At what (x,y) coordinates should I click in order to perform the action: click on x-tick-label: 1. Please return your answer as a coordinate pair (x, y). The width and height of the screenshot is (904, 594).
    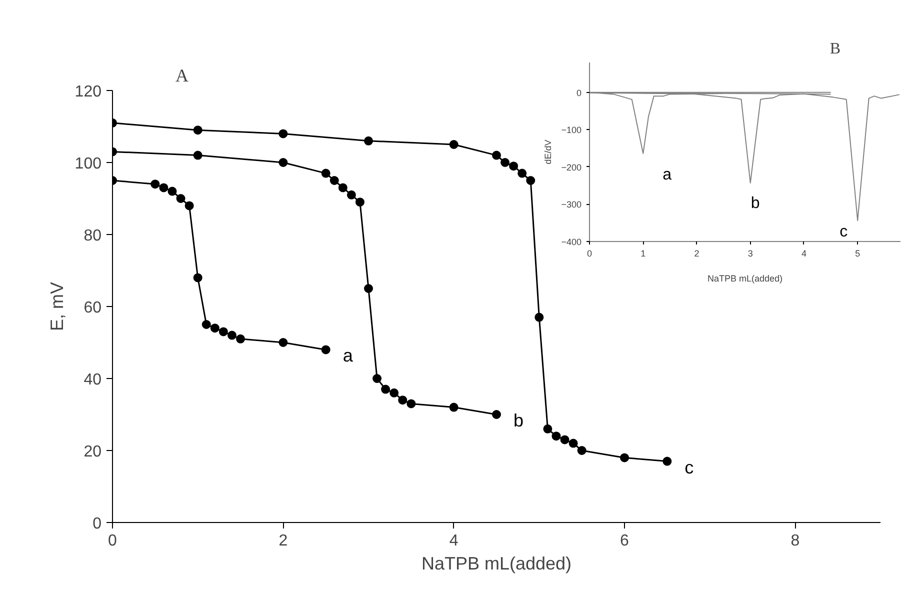
    Looking at the image, I should click on (643, 253).